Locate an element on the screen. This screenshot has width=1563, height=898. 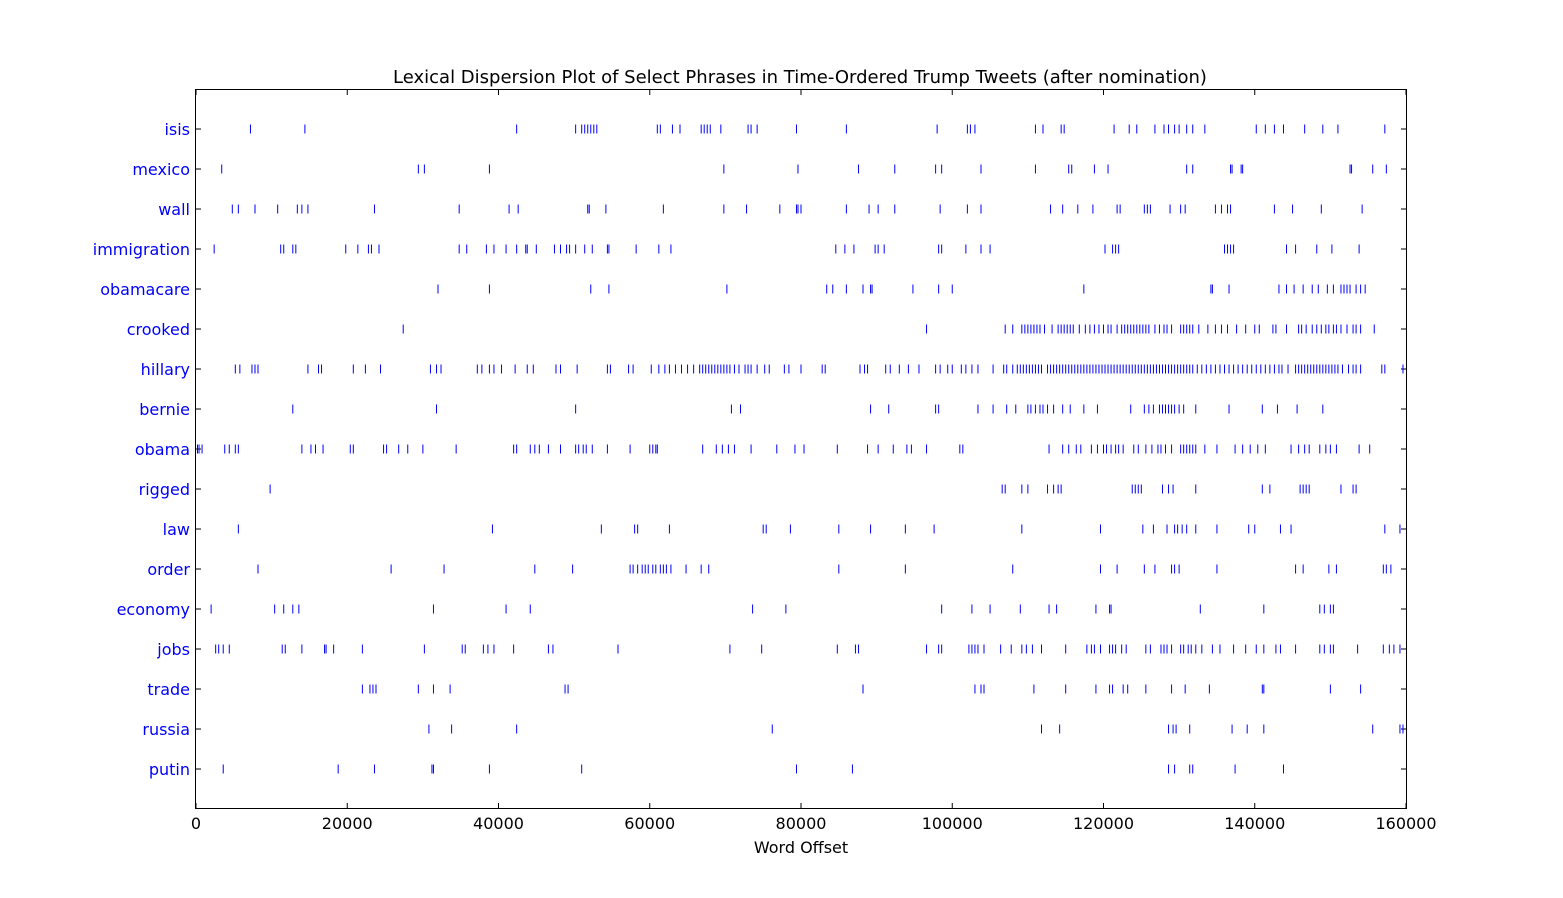
x-tick-label: 160000 is located at coordinates (1405, 823).